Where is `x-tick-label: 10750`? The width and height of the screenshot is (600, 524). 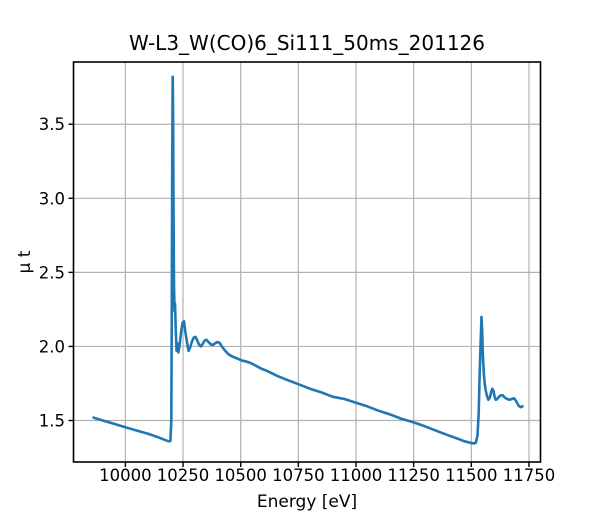
x-tick-label: 10750 is located at coordinates (298, 475).